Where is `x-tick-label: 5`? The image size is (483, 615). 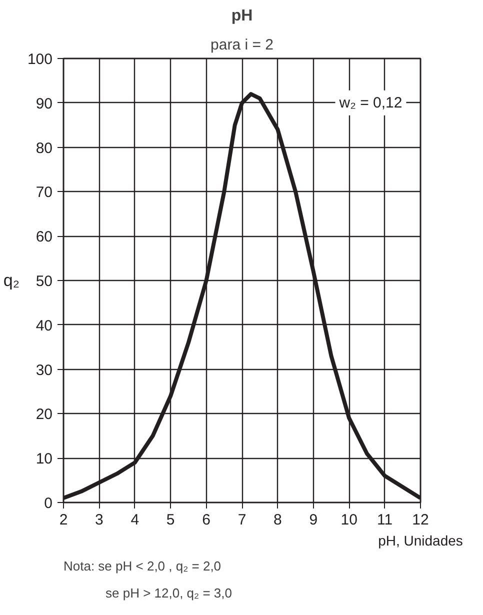 x-tick-label: 5 is located at coordinates (170, 520).